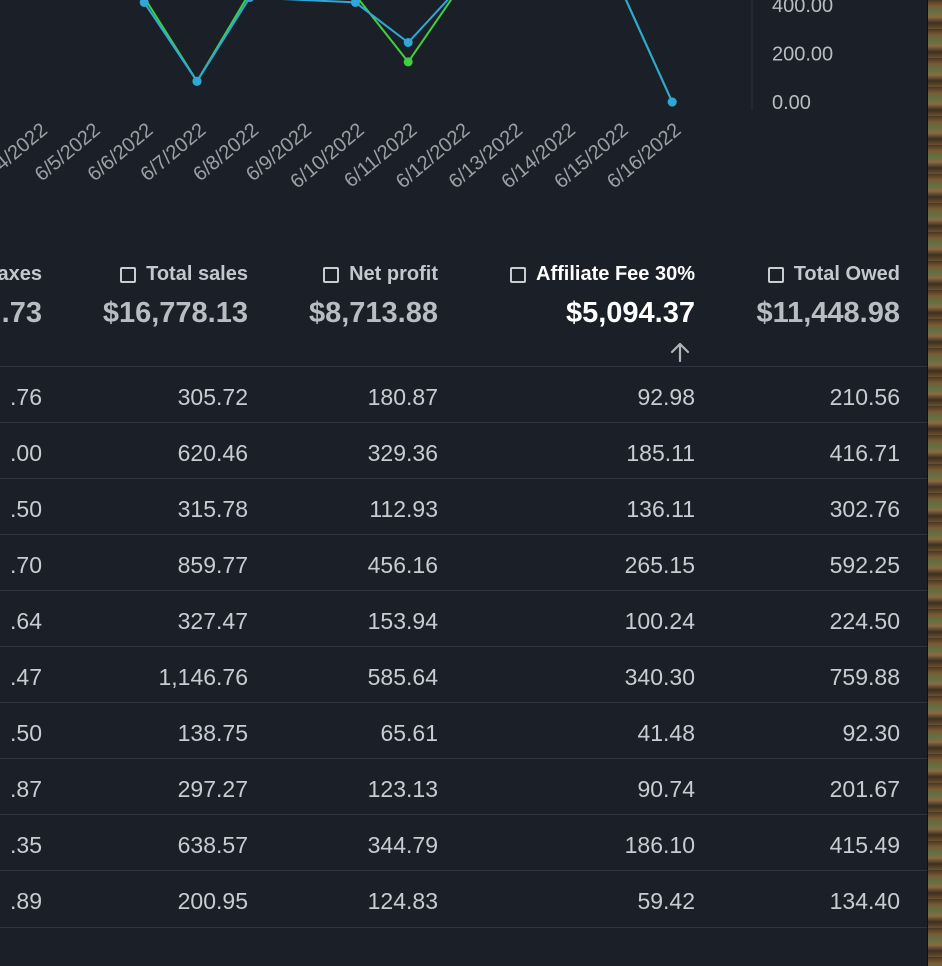 This screenshot has width=942, height=966. What do you see at coordinates (864, 397) in the screenshot?
I see `cell-total-owed: 210.56` at bounding box center [864, 397].